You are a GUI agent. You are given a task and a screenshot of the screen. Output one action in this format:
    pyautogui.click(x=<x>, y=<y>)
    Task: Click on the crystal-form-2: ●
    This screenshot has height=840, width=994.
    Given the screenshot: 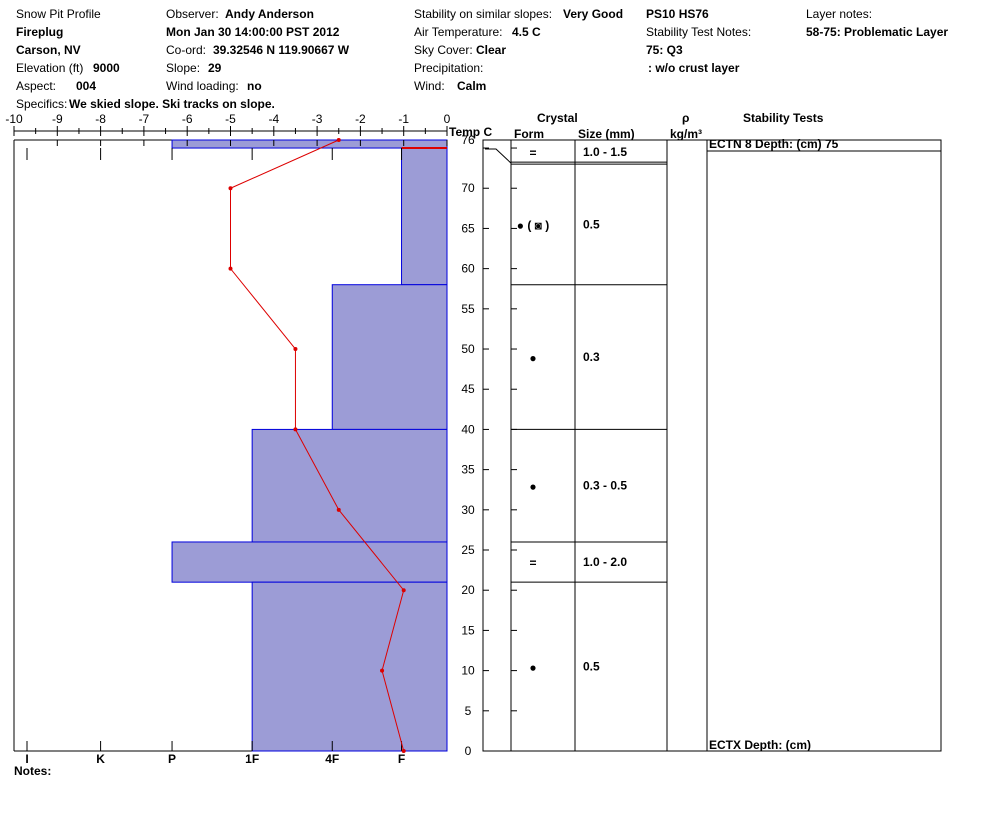 What is the action you would take?
    pyautogui.click(x=532, y=358)
    